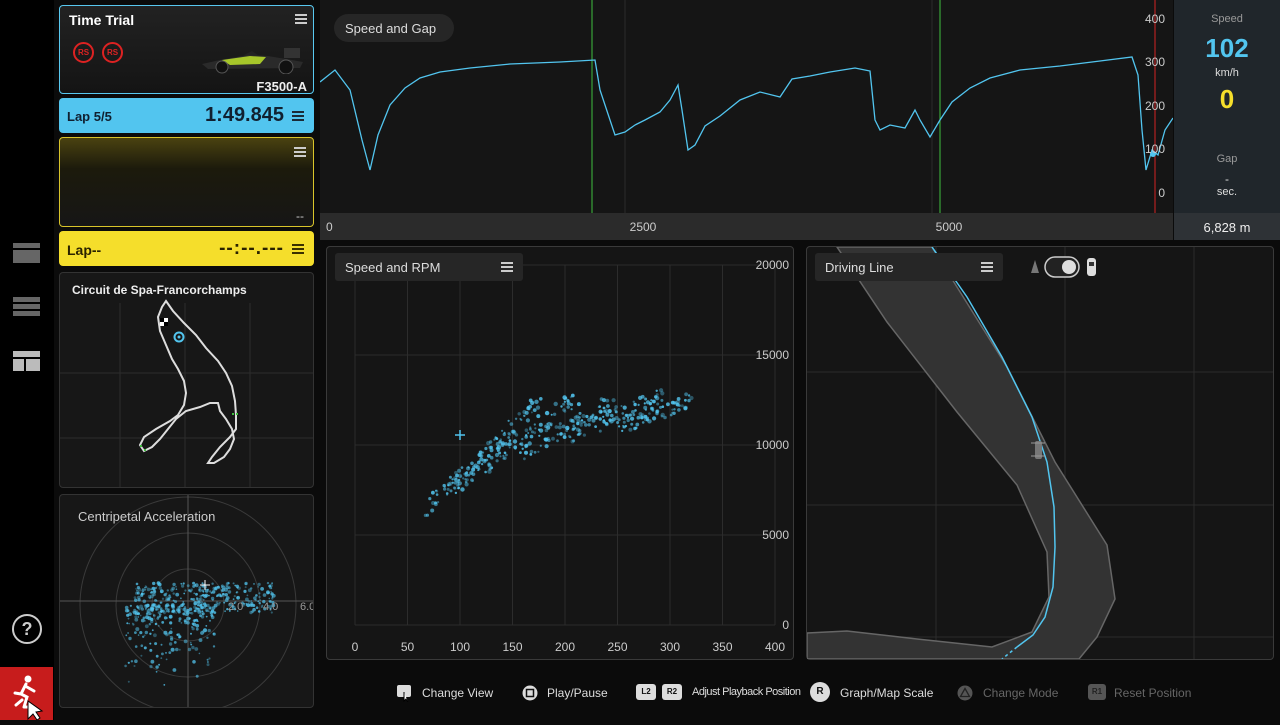  I want to click on x-tick-label: 350, so click(722, 647).